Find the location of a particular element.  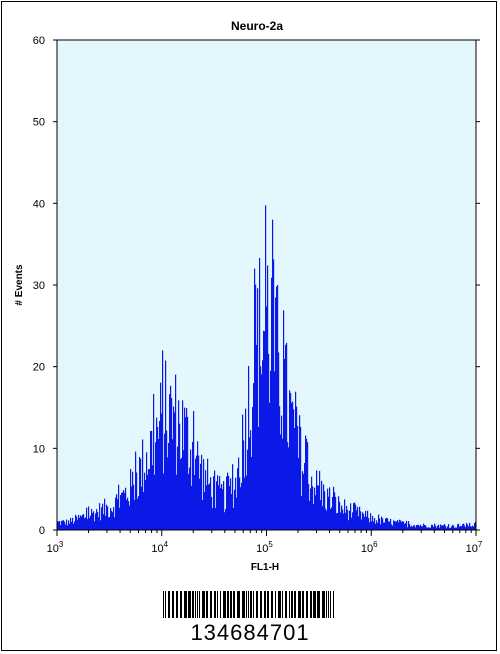

x-tick-label: 10⁷ is located at coordinates (474, 547).